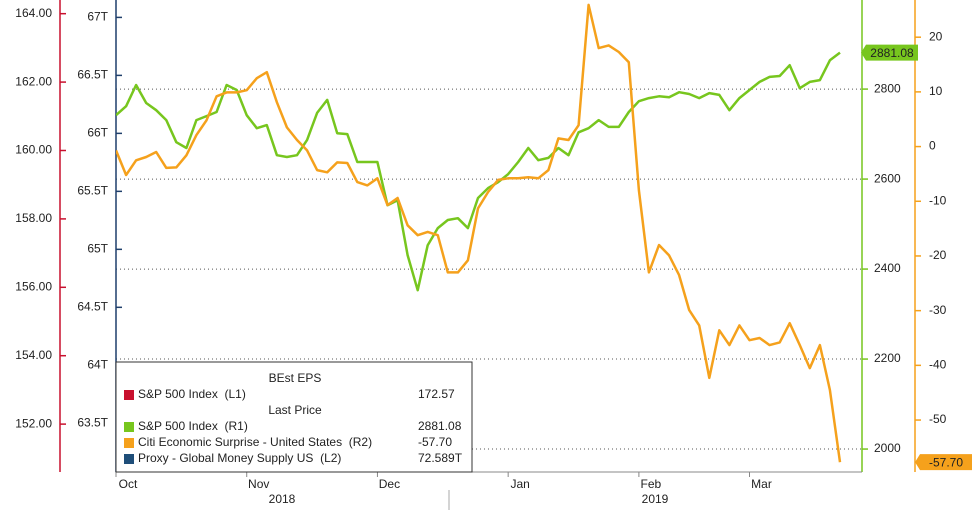  Describe the element at coordinates (97, 17) in the screenshot. I see `y-tick-label: 67T` at that location.